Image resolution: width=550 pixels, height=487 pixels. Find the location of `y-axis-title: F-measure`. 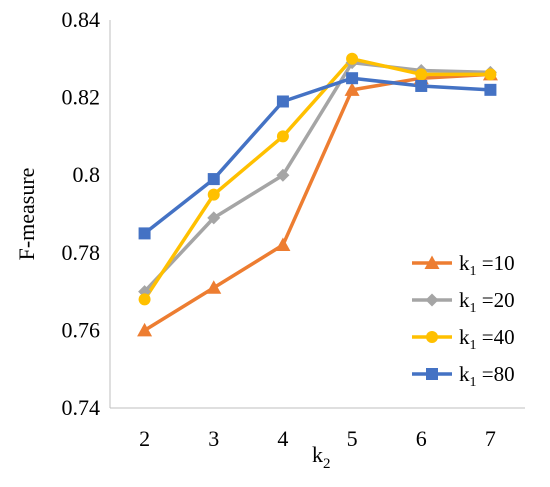

y-axis-title: F-measure is located at coordinates (26, 214).